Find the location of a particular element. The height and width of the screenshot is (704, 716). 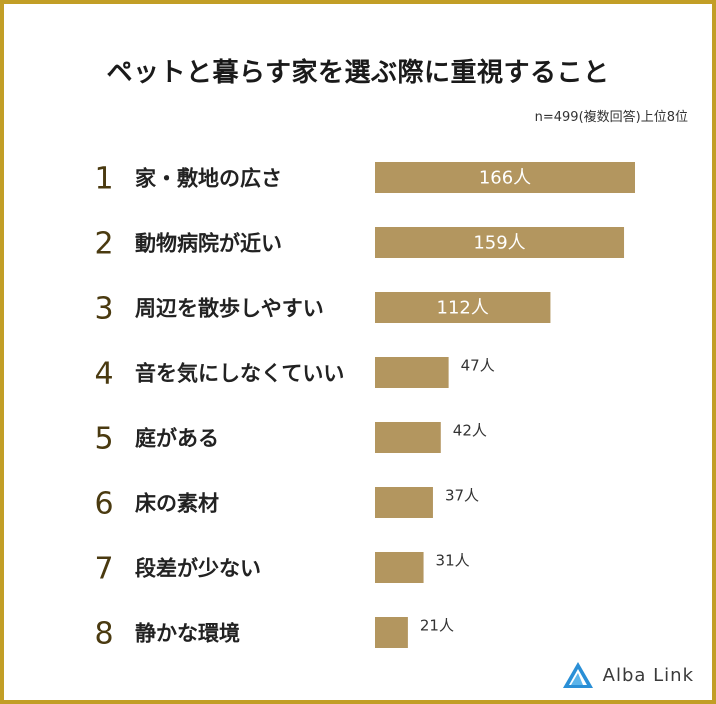

data-label: 47人 is located at coordinates (478, 366).